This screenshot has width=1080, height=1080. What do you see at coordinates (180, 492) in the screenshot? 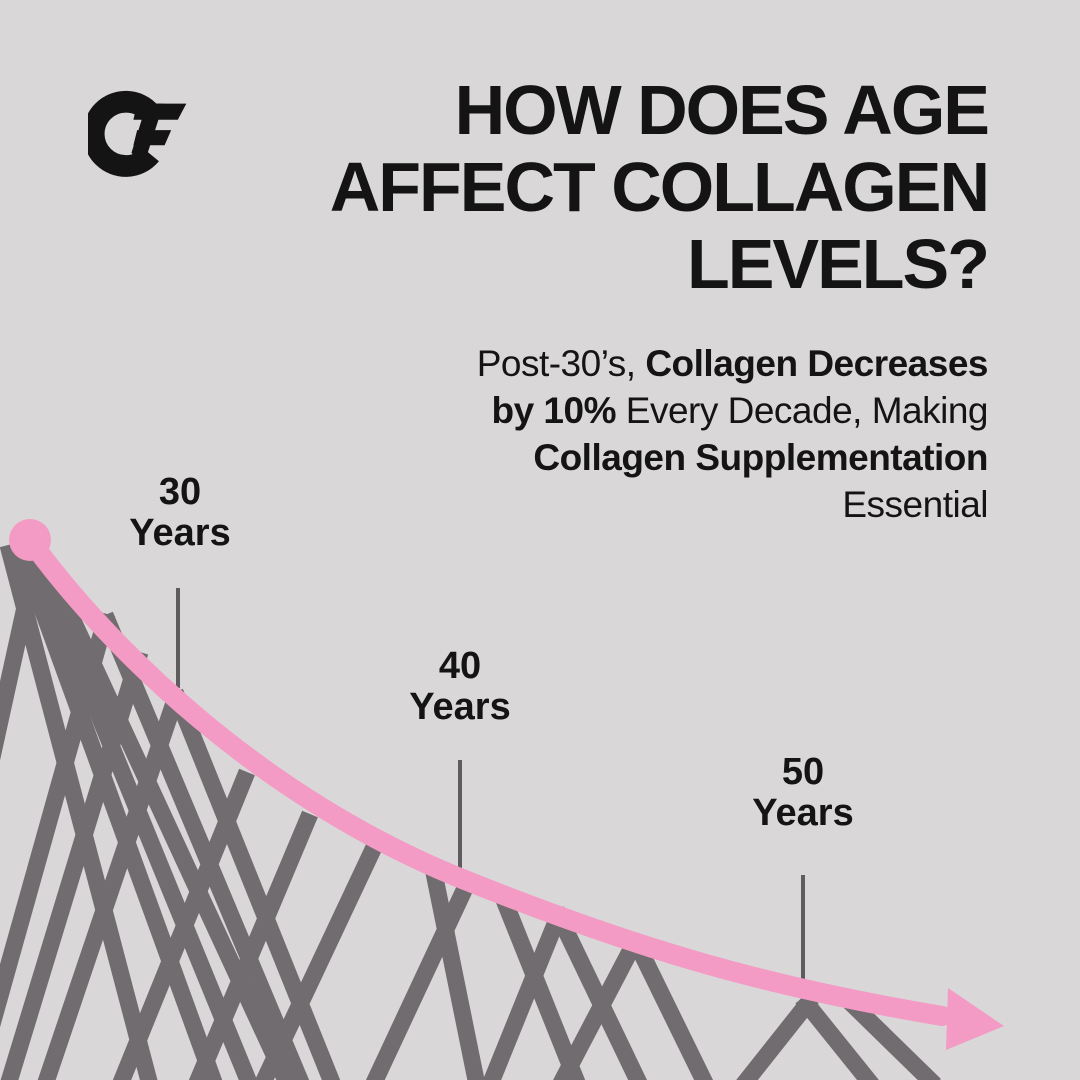
I see `age-value: 30` at bounding box center [180, 492].